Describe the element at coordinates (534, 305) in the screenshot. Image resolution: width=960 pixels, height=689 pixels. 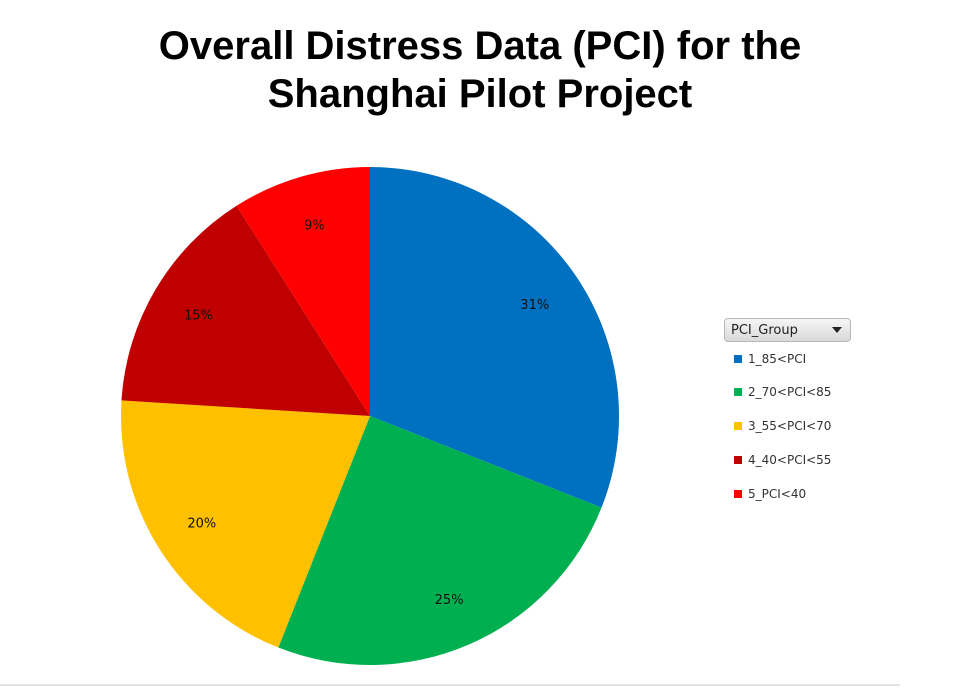
I see `pie-slice-label-1: 31%` at that location.